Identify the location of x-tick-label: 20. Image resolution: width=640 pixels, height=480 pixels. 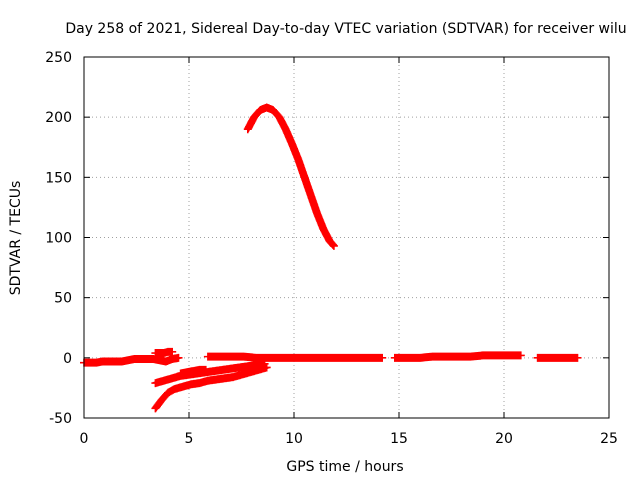
(504, 439).